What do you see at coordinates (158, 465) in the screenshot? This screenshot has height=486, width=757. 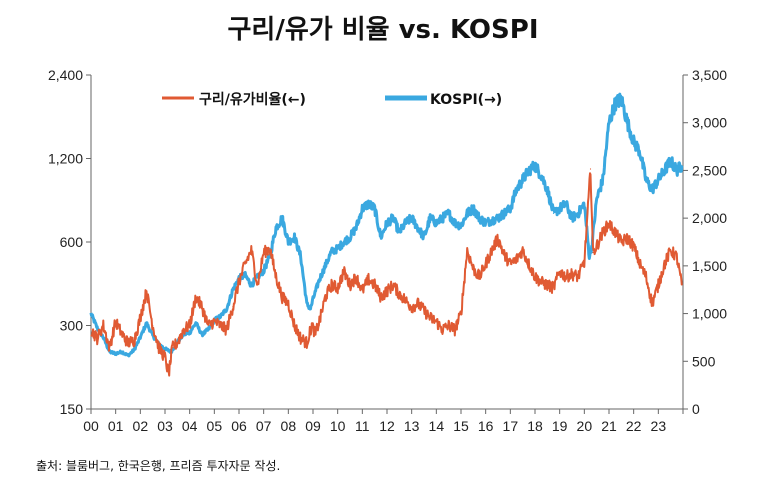 I see `source-note: 출처: 블룸버그, 한국은행, 프리즘 투자자문 작성.` at bounding box center [158, 465].